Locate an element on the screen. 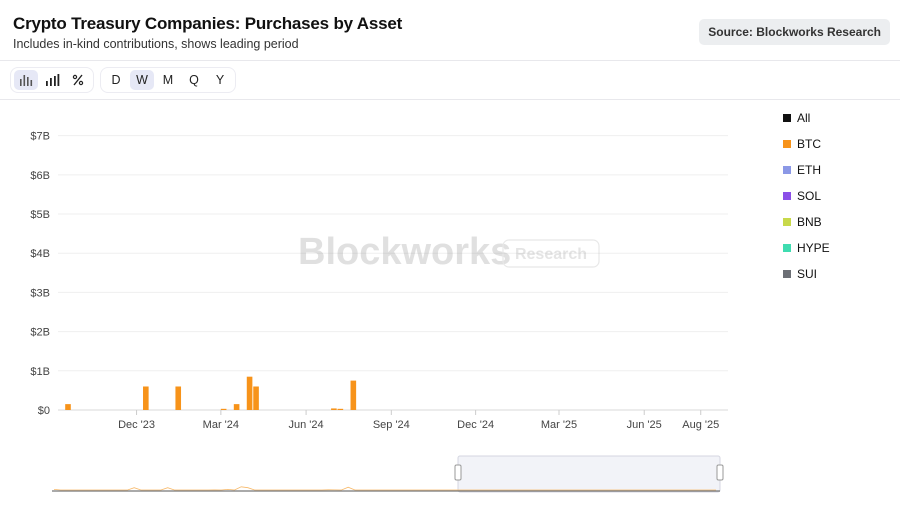 The image size is (900, 505). bars is located at coordinates (211, 393).